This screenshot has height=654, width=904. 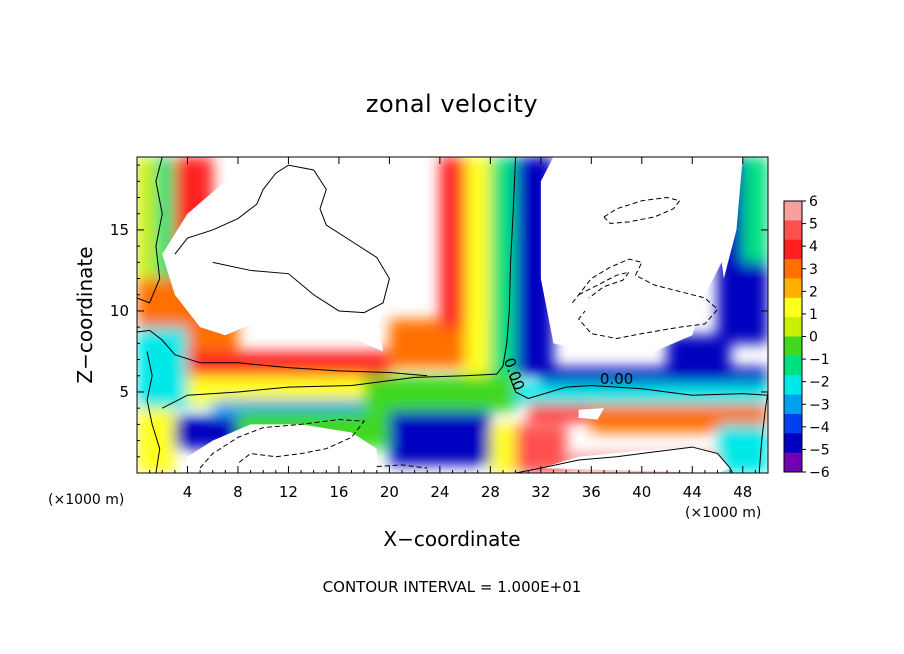 I want to click on y-tick-label-5: 5, so click(x=124, y=392).